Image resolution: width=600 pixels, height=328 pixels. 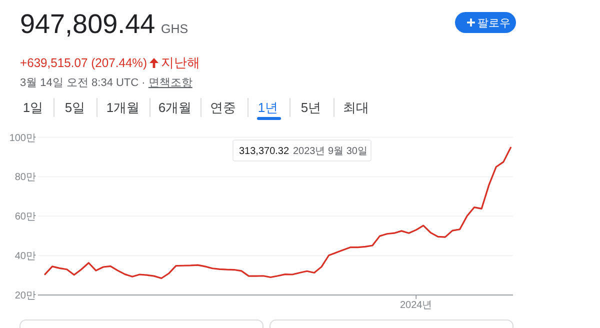 What do you see at coordinates (86, 63) in the screenshot?
I see `text: +639,515.07 (207.44%)` at bounding box center [86, 63].